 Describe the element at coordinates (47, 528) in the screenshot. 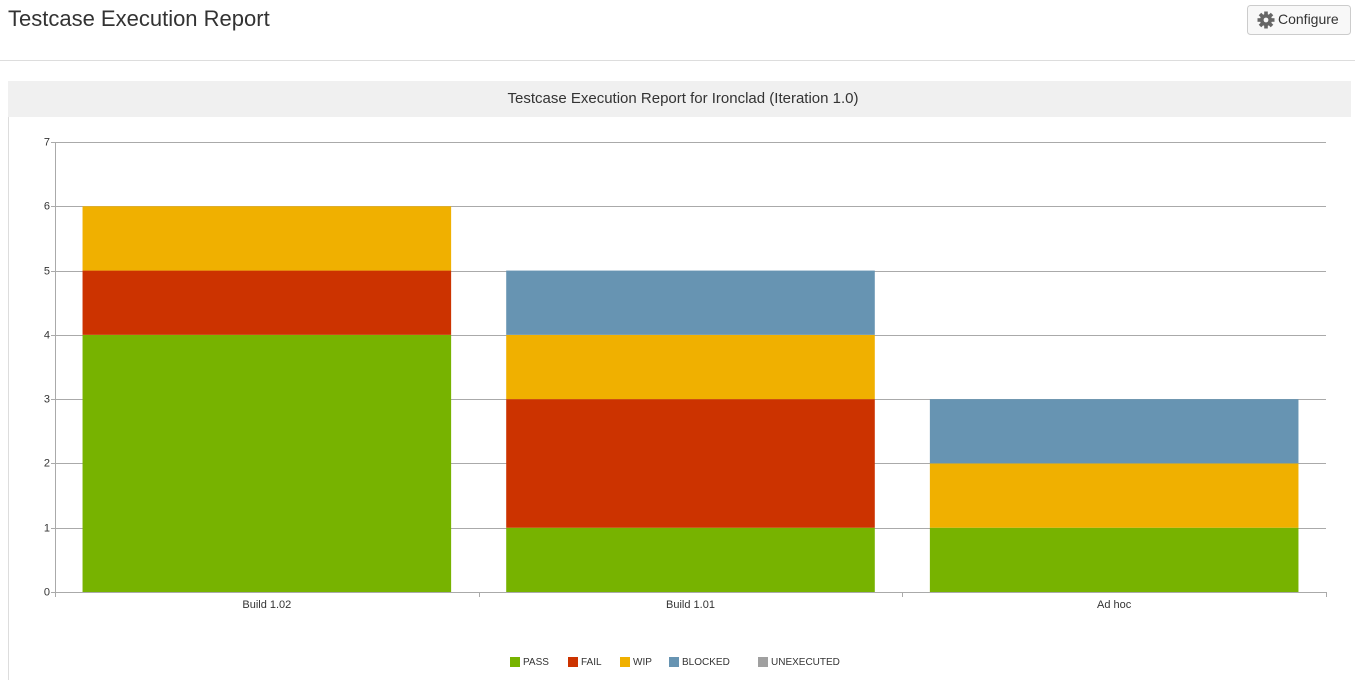

I see `y-tick-label: 1` at that location.